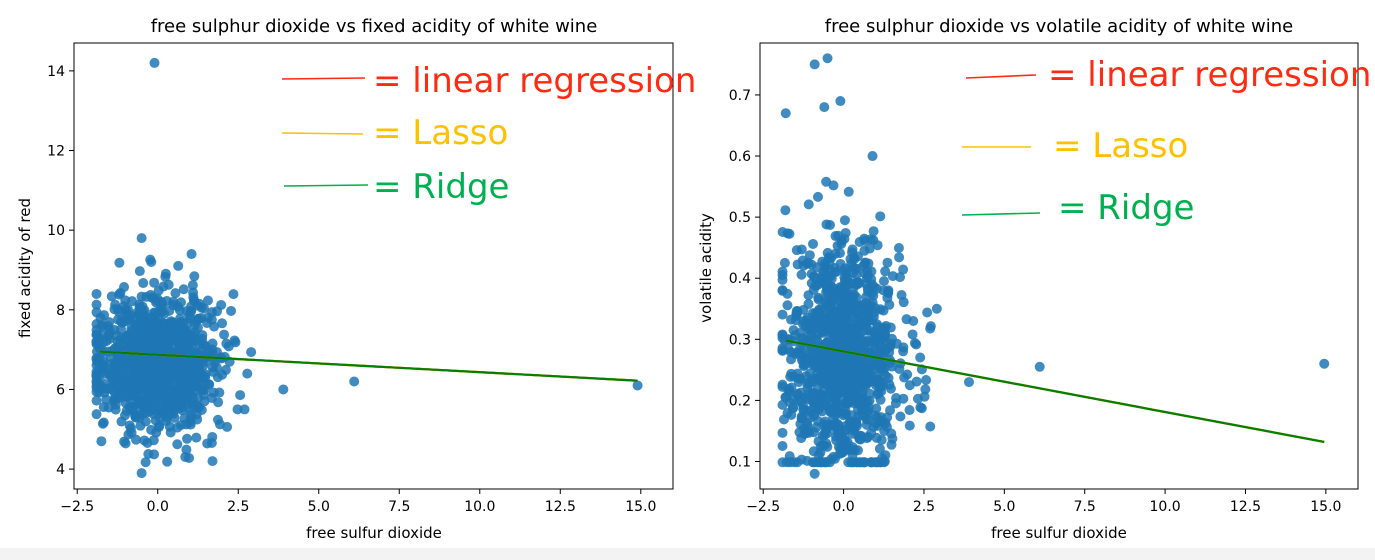 The width and height of the screenshot is (1375, 560). I want to click on legend-line-linear-regression, so click(323, 78).